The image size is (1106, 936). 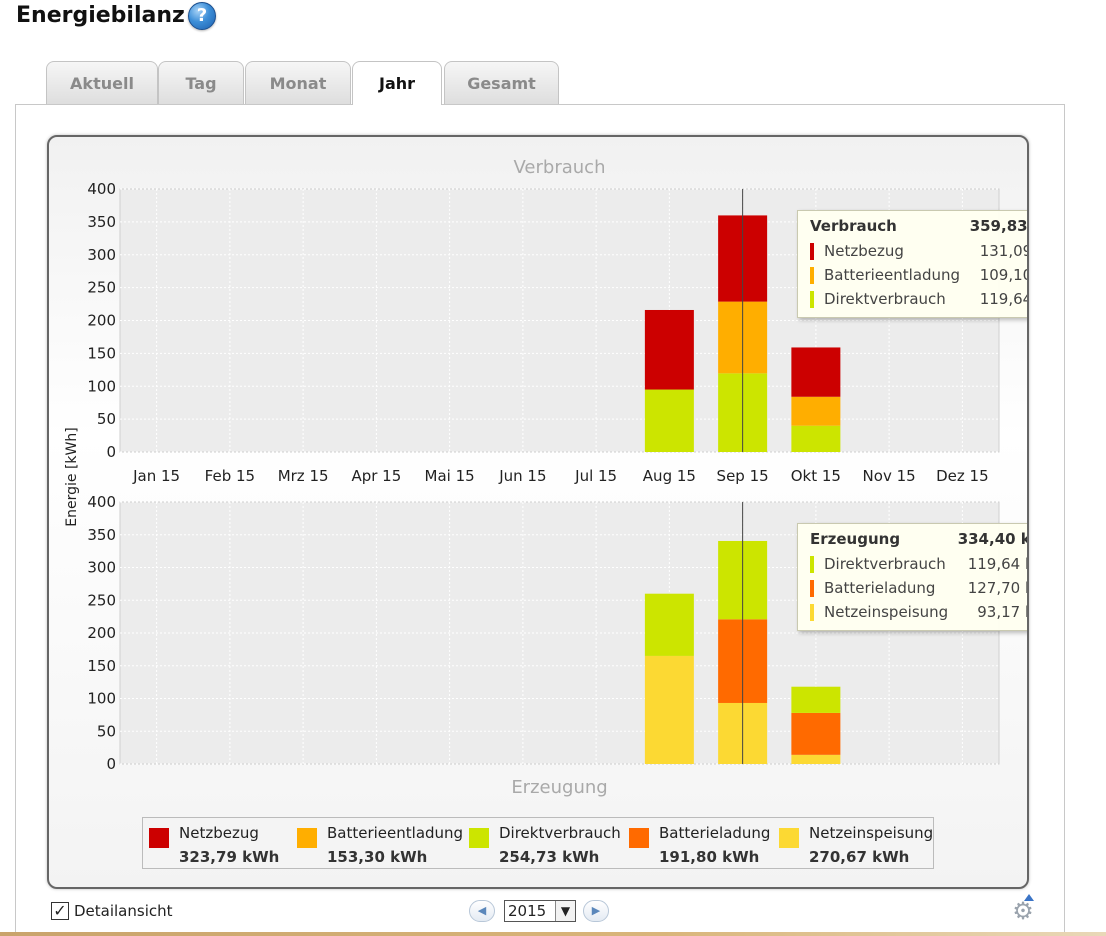 What do you see at coordinates (1023, 911) in the screenshot?
I see `gear-icon: ⚙` at bounding box center [1023, 911].